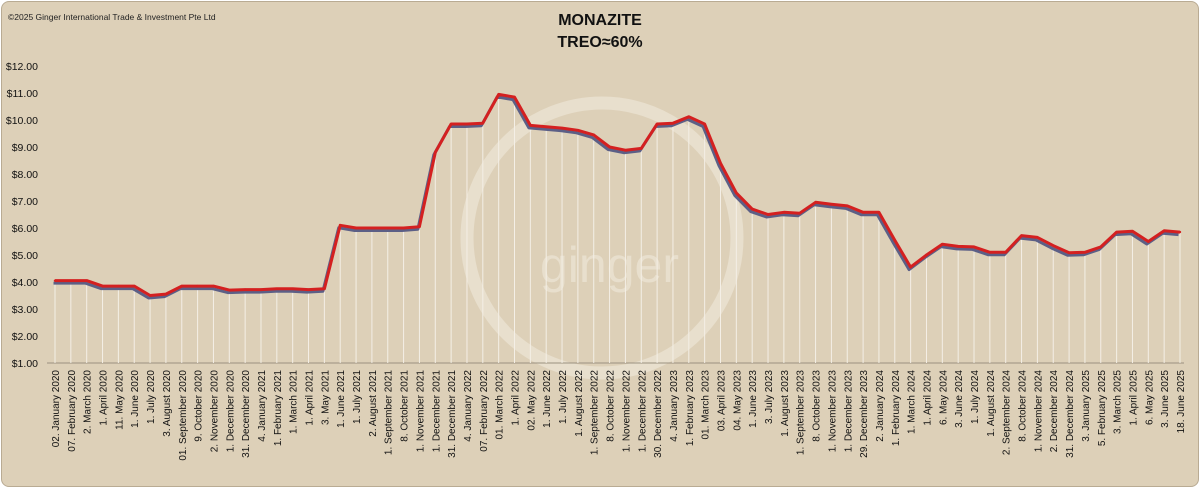 The width and height of the screenshot is (1200, 488). I want to click on x-tick-label: 2. March 2020, so click(88, 402).